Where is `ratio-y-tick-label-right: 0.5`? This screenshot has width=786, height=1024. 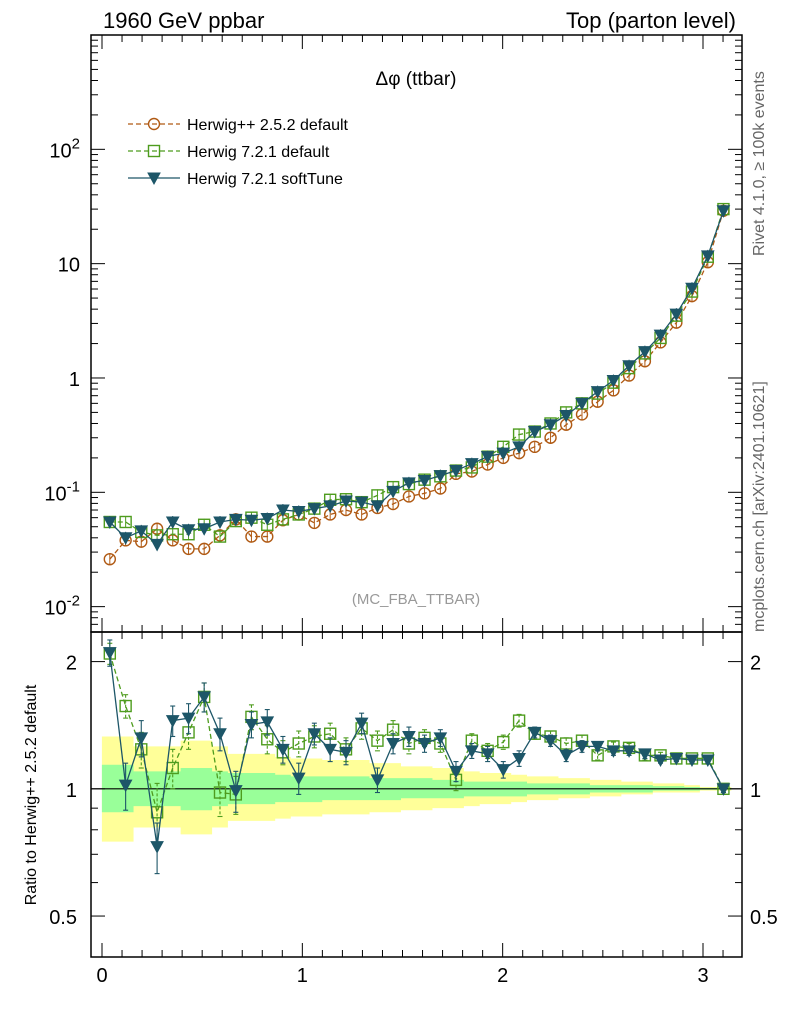 ratio-y-tick-label-right: 0.5 is located at coordinates (764, 918).